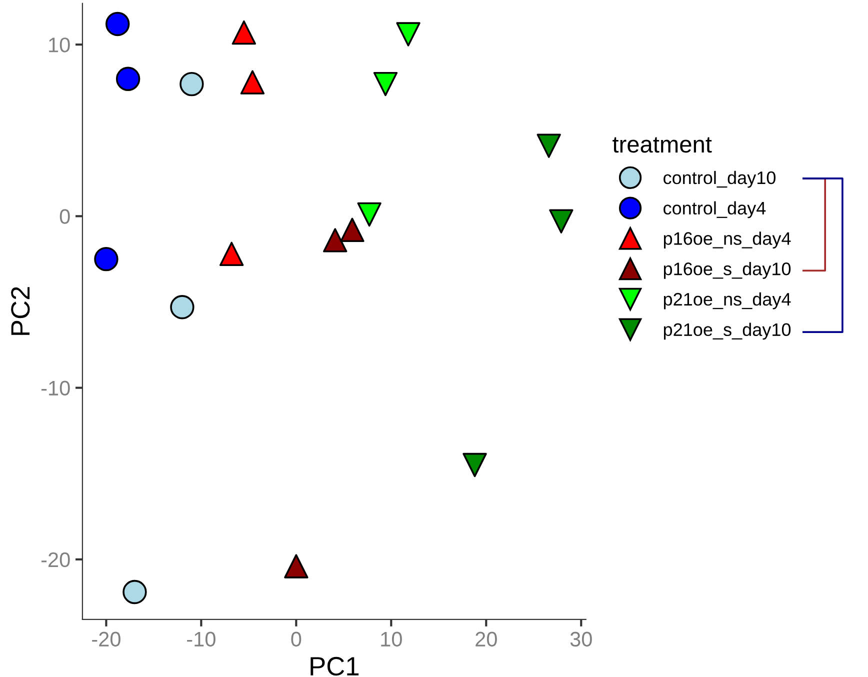 The width and height of the screenshot is (868, 677). Describe the element at coordinates (727, 301) in the screenshot. I see `legend-label: p21oe_ns_day4` at that location.